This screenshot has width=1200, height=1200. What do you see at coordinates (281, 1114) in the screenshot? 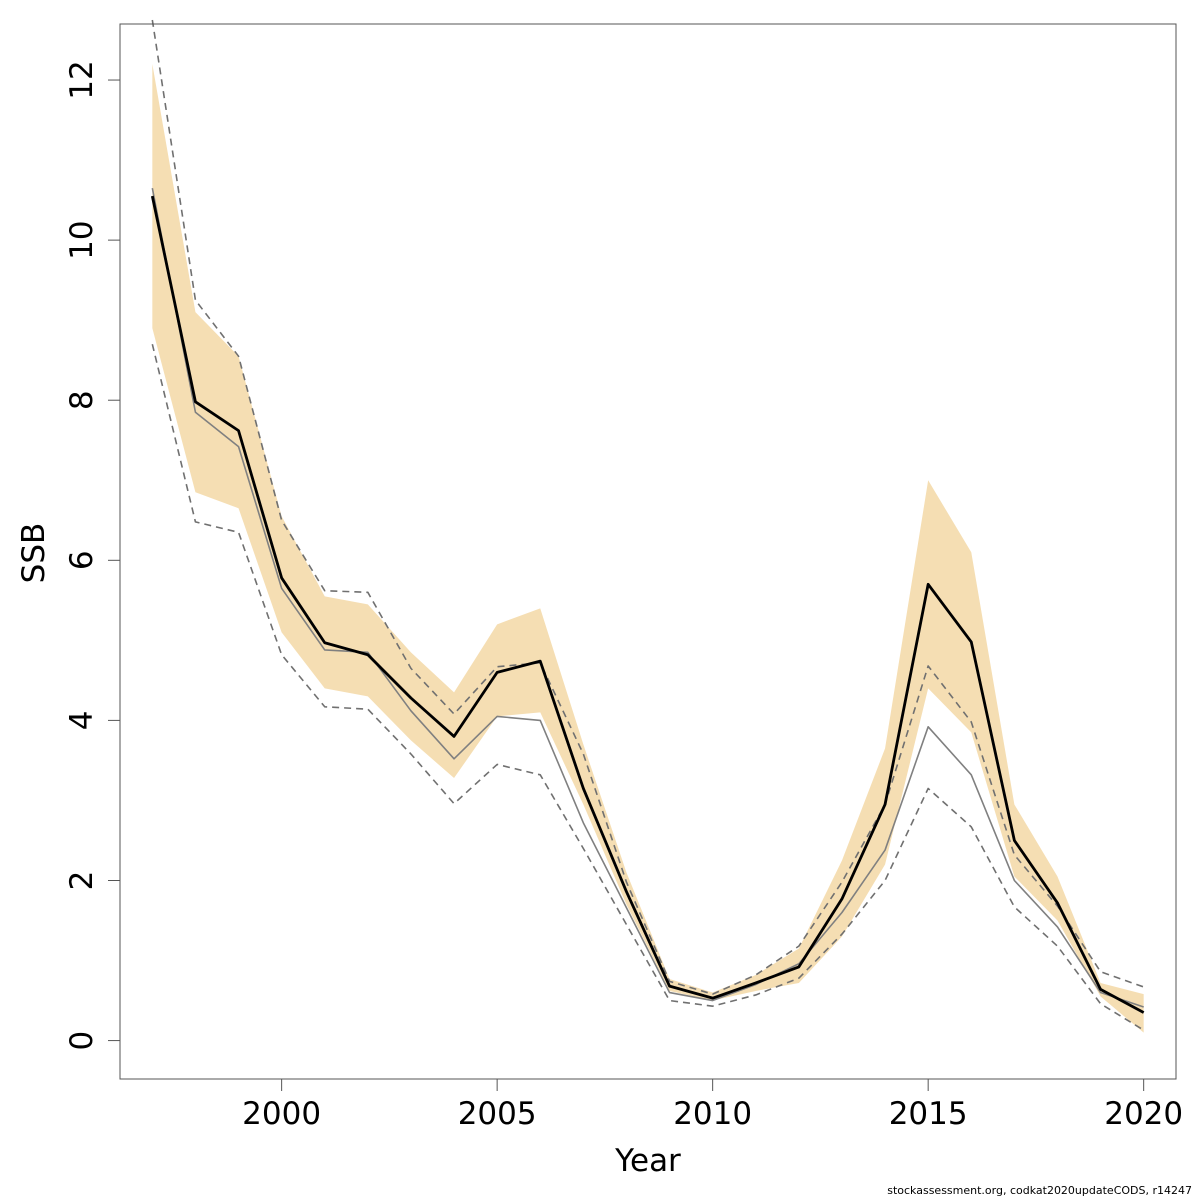
I see `x-tick-label: 2000` at bounding box center [281, 1114].